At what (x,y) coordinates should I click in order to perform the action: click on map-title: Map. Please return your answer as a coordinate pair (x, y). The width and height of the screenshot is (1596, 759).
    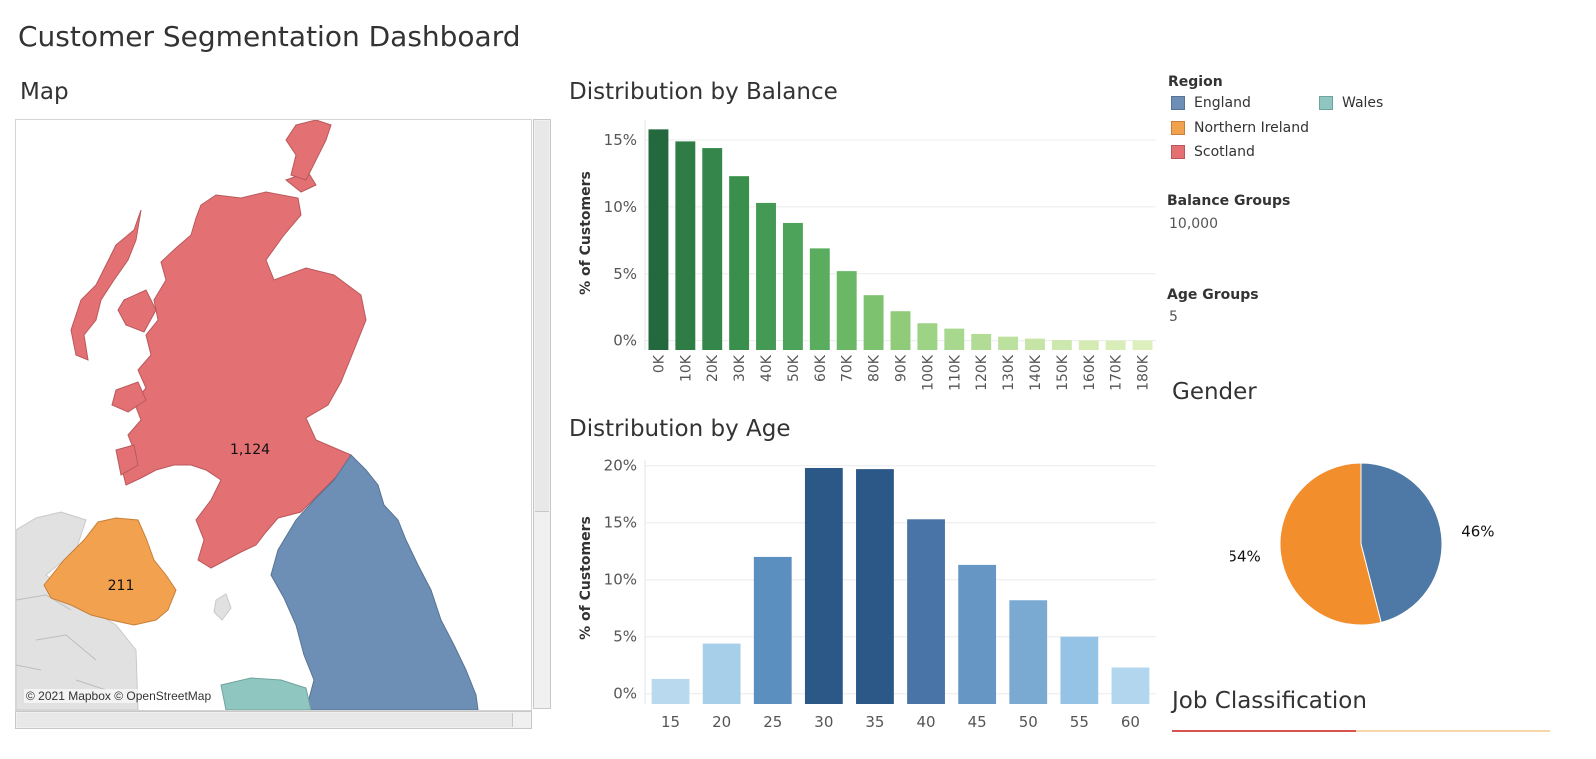
    Looking at the image, I should click on (44, 92).